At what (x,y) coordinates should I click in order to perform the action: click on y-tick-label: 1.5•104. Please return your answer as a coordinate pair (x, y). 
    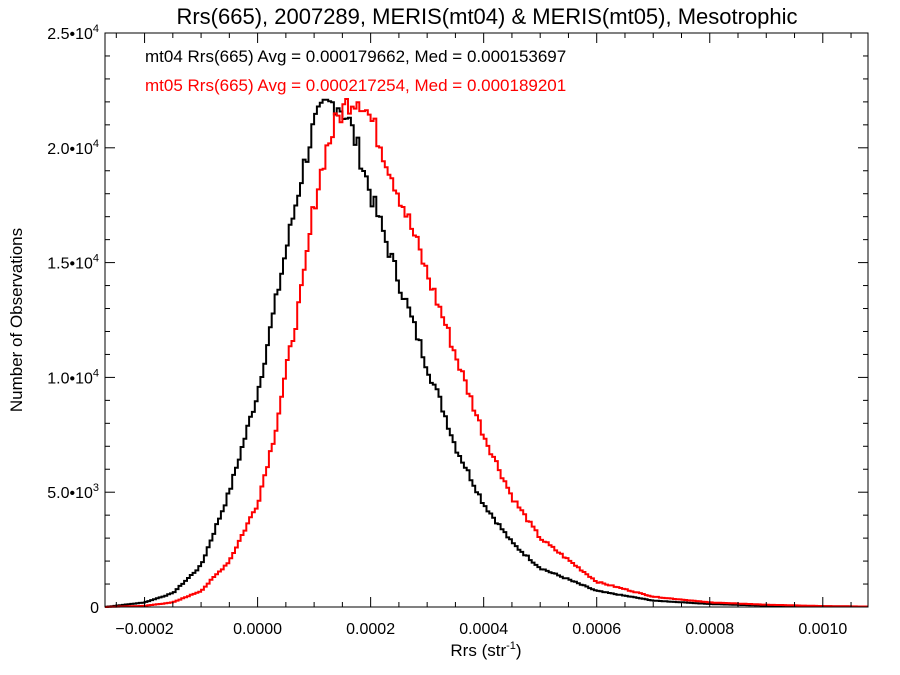
    Looking at the image, I should click on (73, 263).